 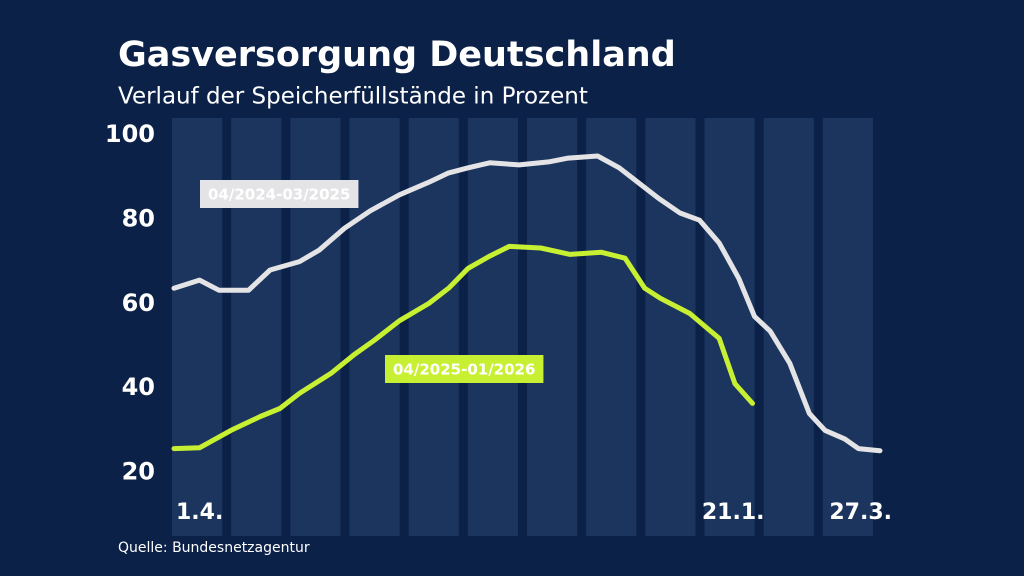 I want to click on x-tick-label: 1.4., so click(x=199, y=512).